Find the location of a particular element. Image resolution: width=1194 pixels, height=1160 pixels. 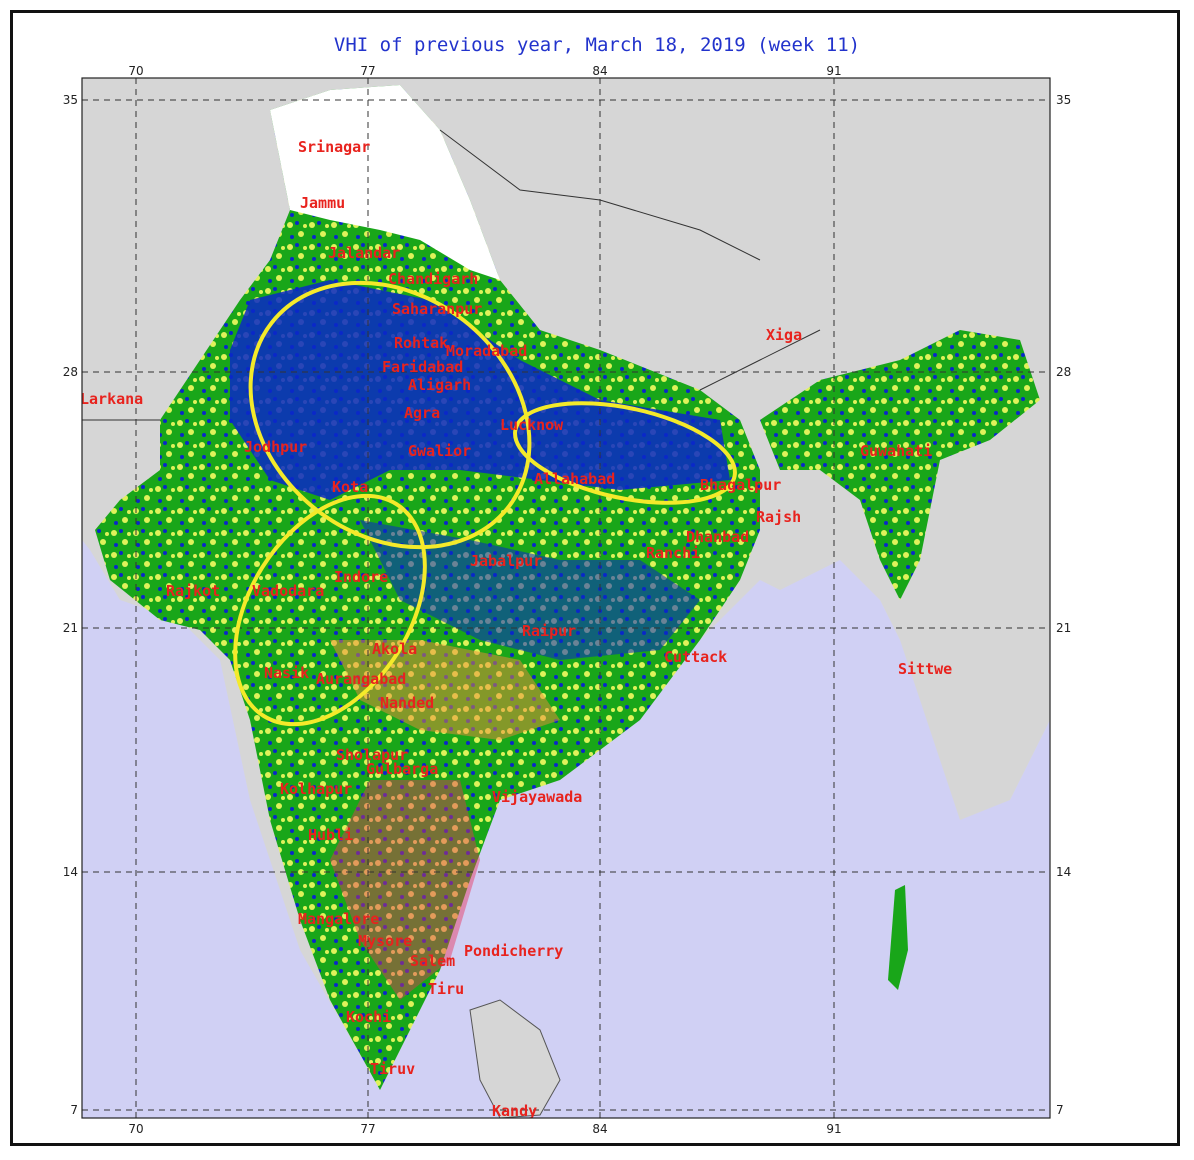

city-label: Moradabad is located at coordinates (486, 351).